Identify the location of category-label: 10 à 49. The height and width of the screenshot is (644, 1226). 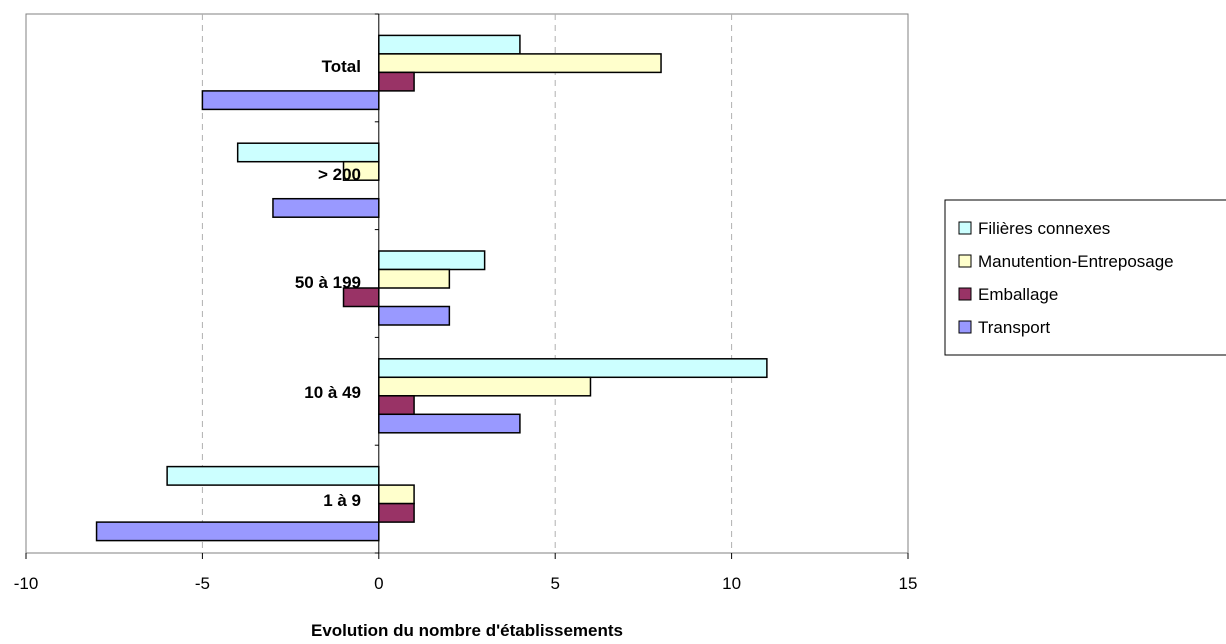
(332, 392).